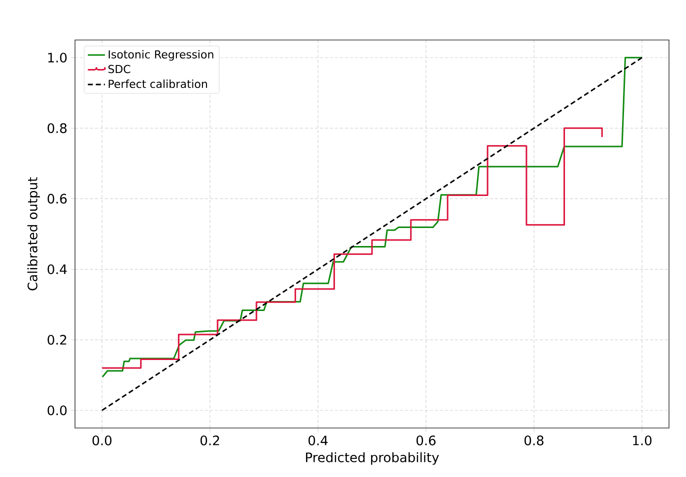  I want to click on x-tick-label: 1.0, so click(642, 441).